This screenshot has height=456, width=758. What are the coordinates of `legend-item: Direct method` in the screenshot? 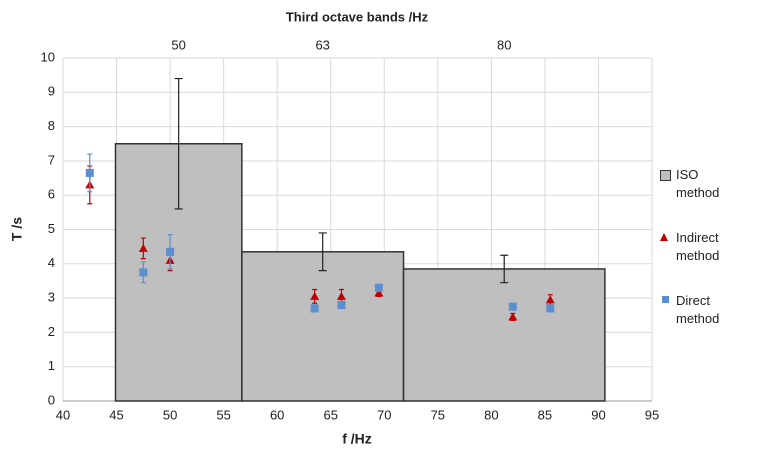 It's located at (699, 310).